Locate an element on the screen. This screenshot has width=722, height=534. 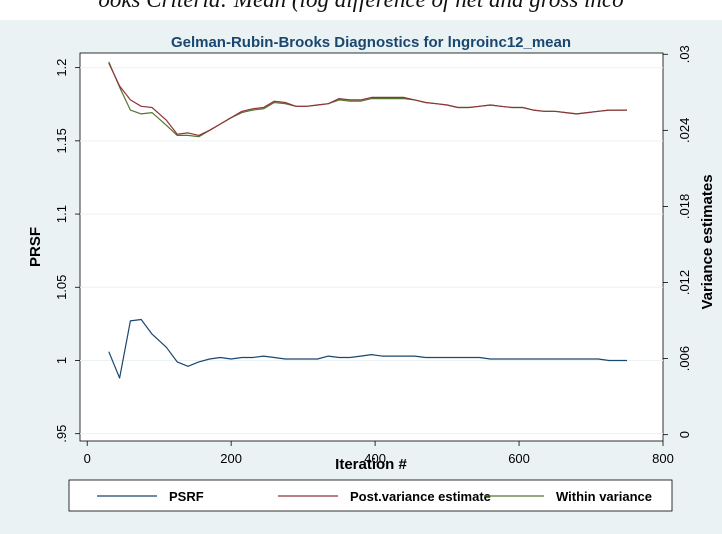
x-tick-label: 0 is located at coordinates (87, 458).